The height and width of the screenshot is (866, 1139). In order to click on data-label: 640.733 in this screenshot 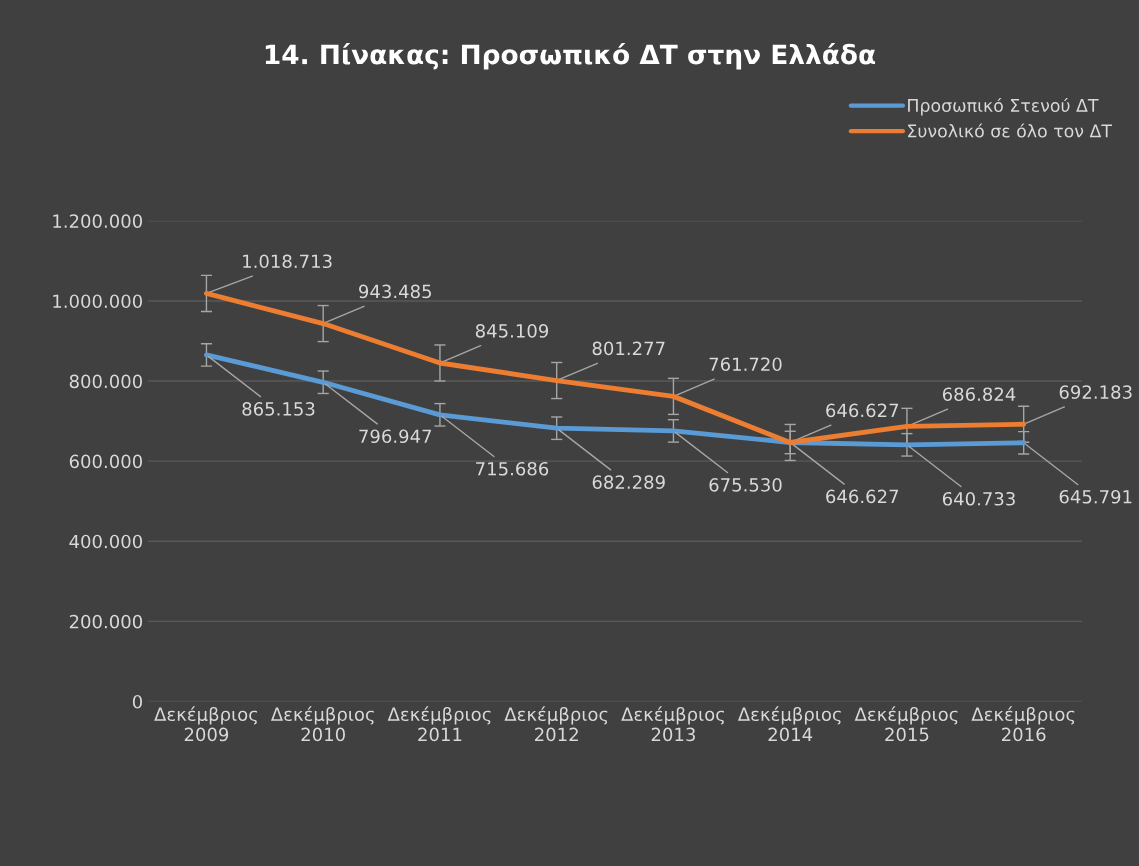, I will do `click(978, 498)`.